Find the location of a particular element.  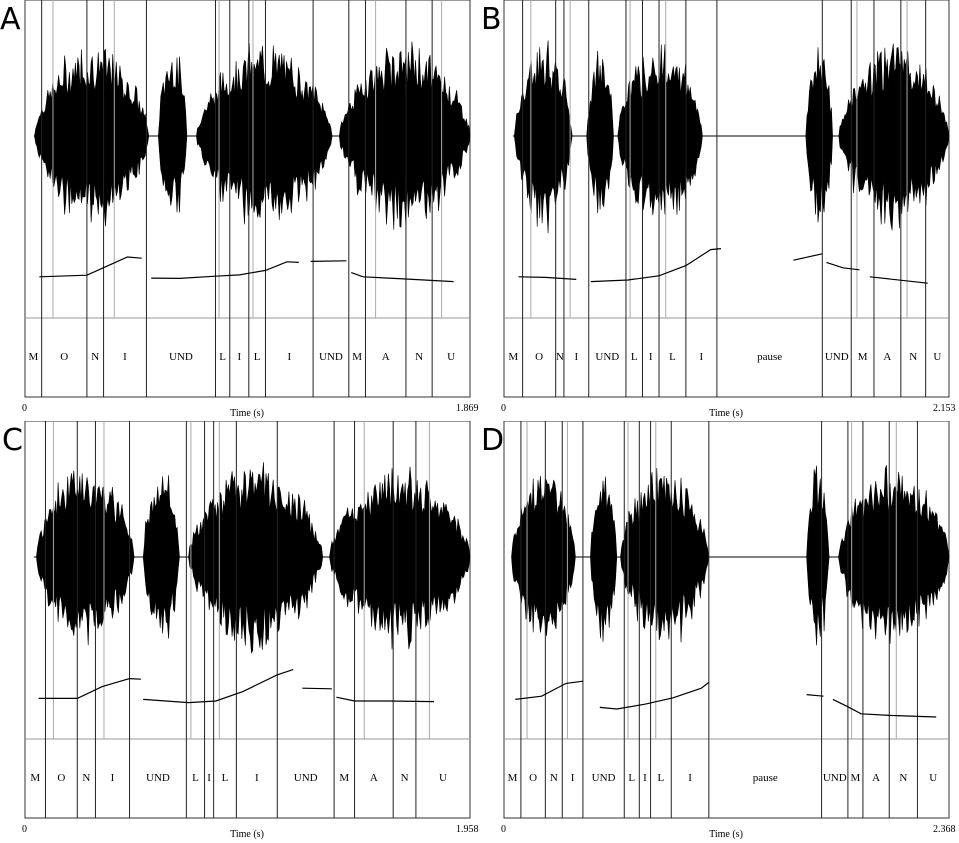

panel-letter: C is located at coordinates (12, 440).